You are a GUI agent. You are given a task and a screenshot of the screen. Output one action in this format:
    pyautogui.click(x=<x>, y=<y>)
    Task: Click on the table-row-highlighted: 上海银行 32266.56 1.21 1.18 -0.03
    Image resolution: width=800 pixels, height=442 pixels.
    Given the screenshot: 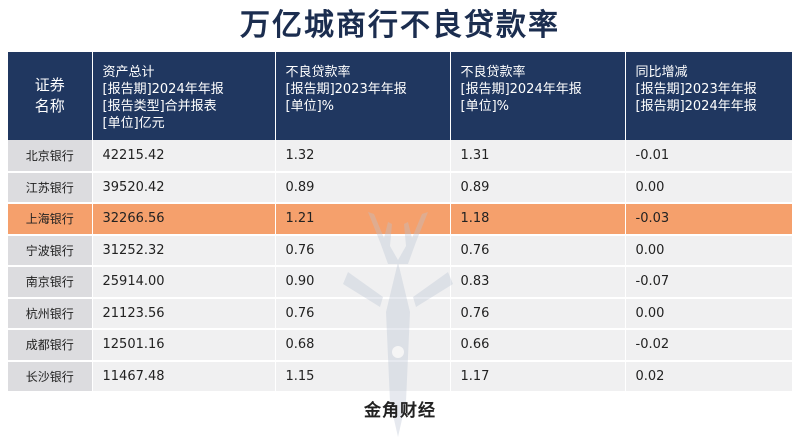 What is the action you would take?
    pyautogui.click(x=400, y=219)
    